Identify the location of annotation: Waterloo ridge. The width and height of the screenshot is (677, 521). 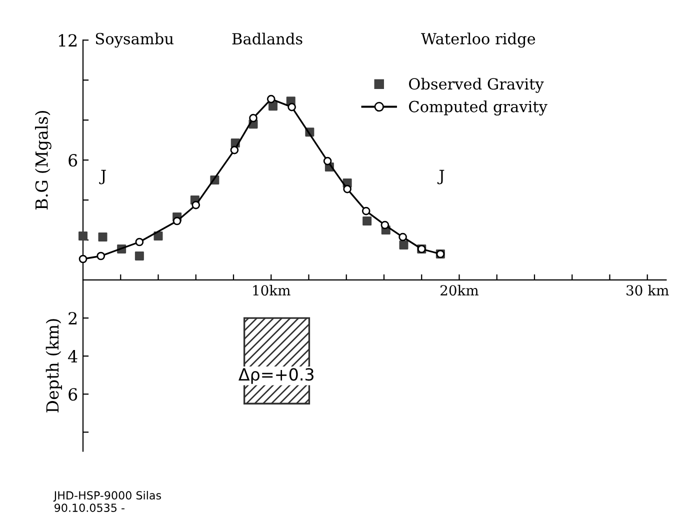
(478, 40).